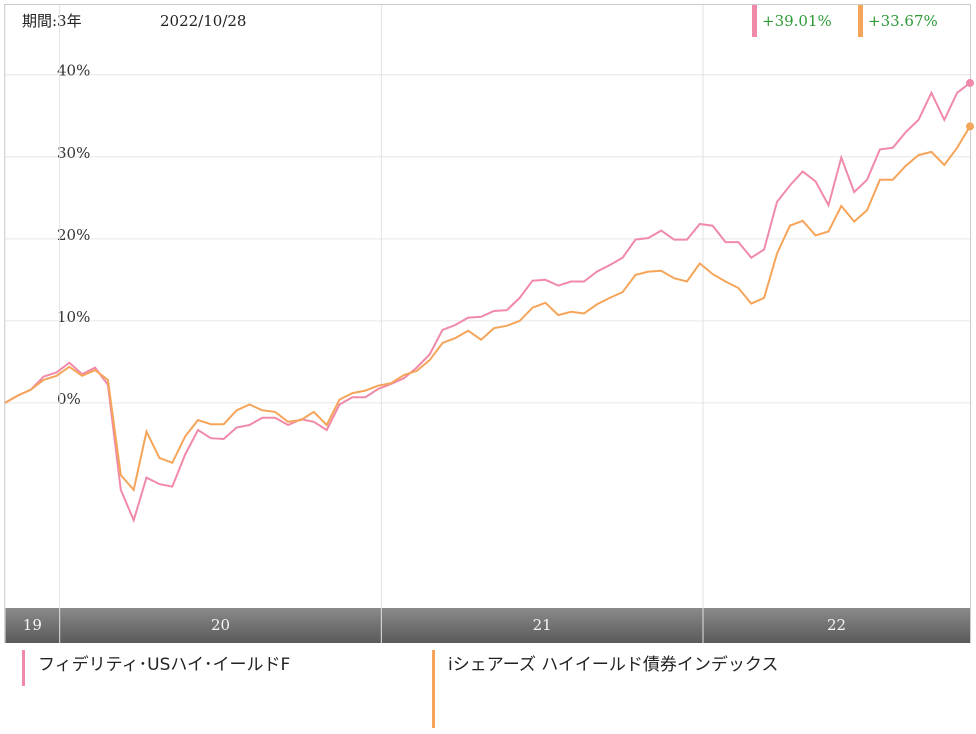 Image resolution: width=976 pixels, height=734 pixels. Describe the element at coordinates (73, 71) in the screenshot. I see `y-tick-label: 40%` at that location.